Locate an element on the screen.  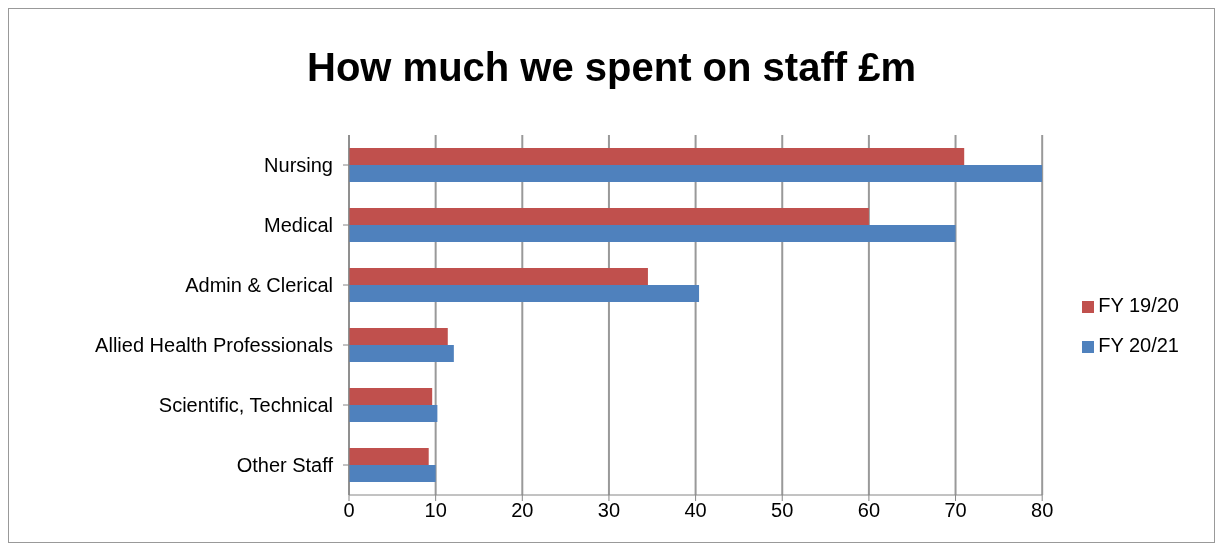
x-tick-label: 0 is located at coordinates (349, 510).